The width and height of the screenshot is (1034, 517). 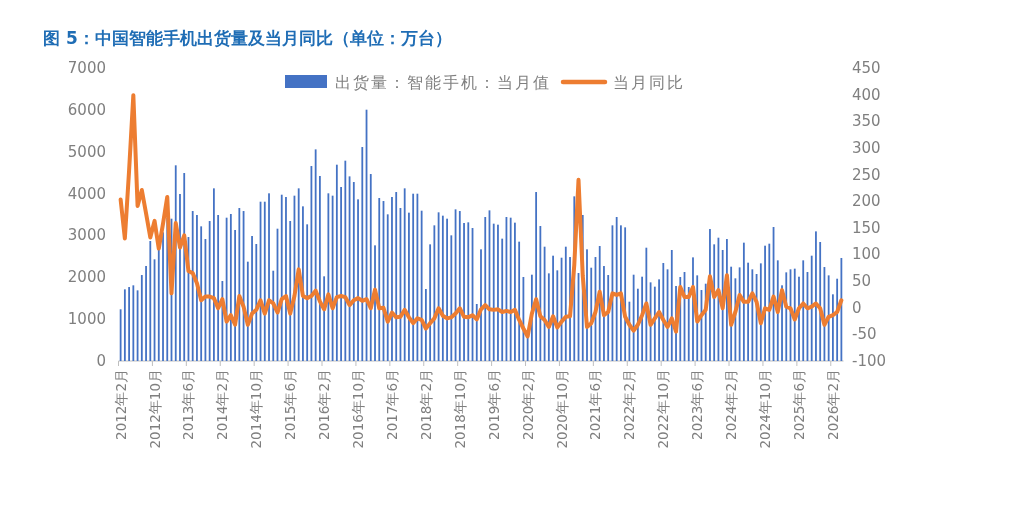 I want to click on y-tick-label: 7000, so click(x=86, y=68).